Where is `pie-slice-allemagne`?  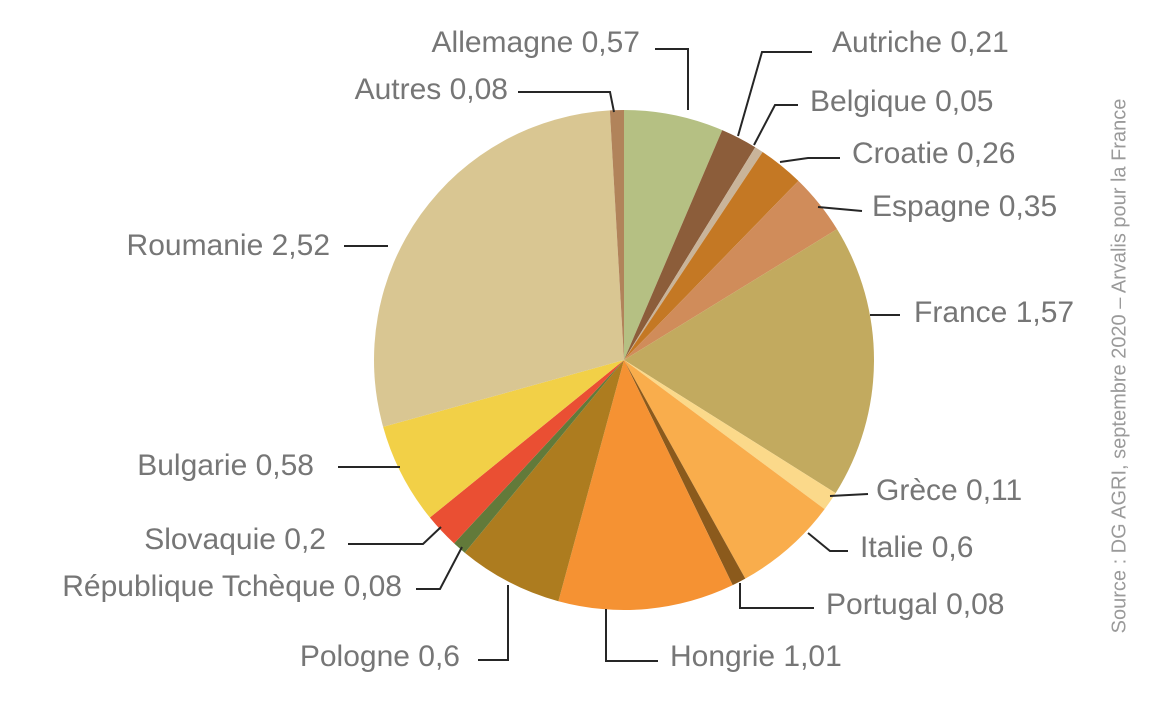 pie-slice-allemagne is located at coordinates (673, 235).